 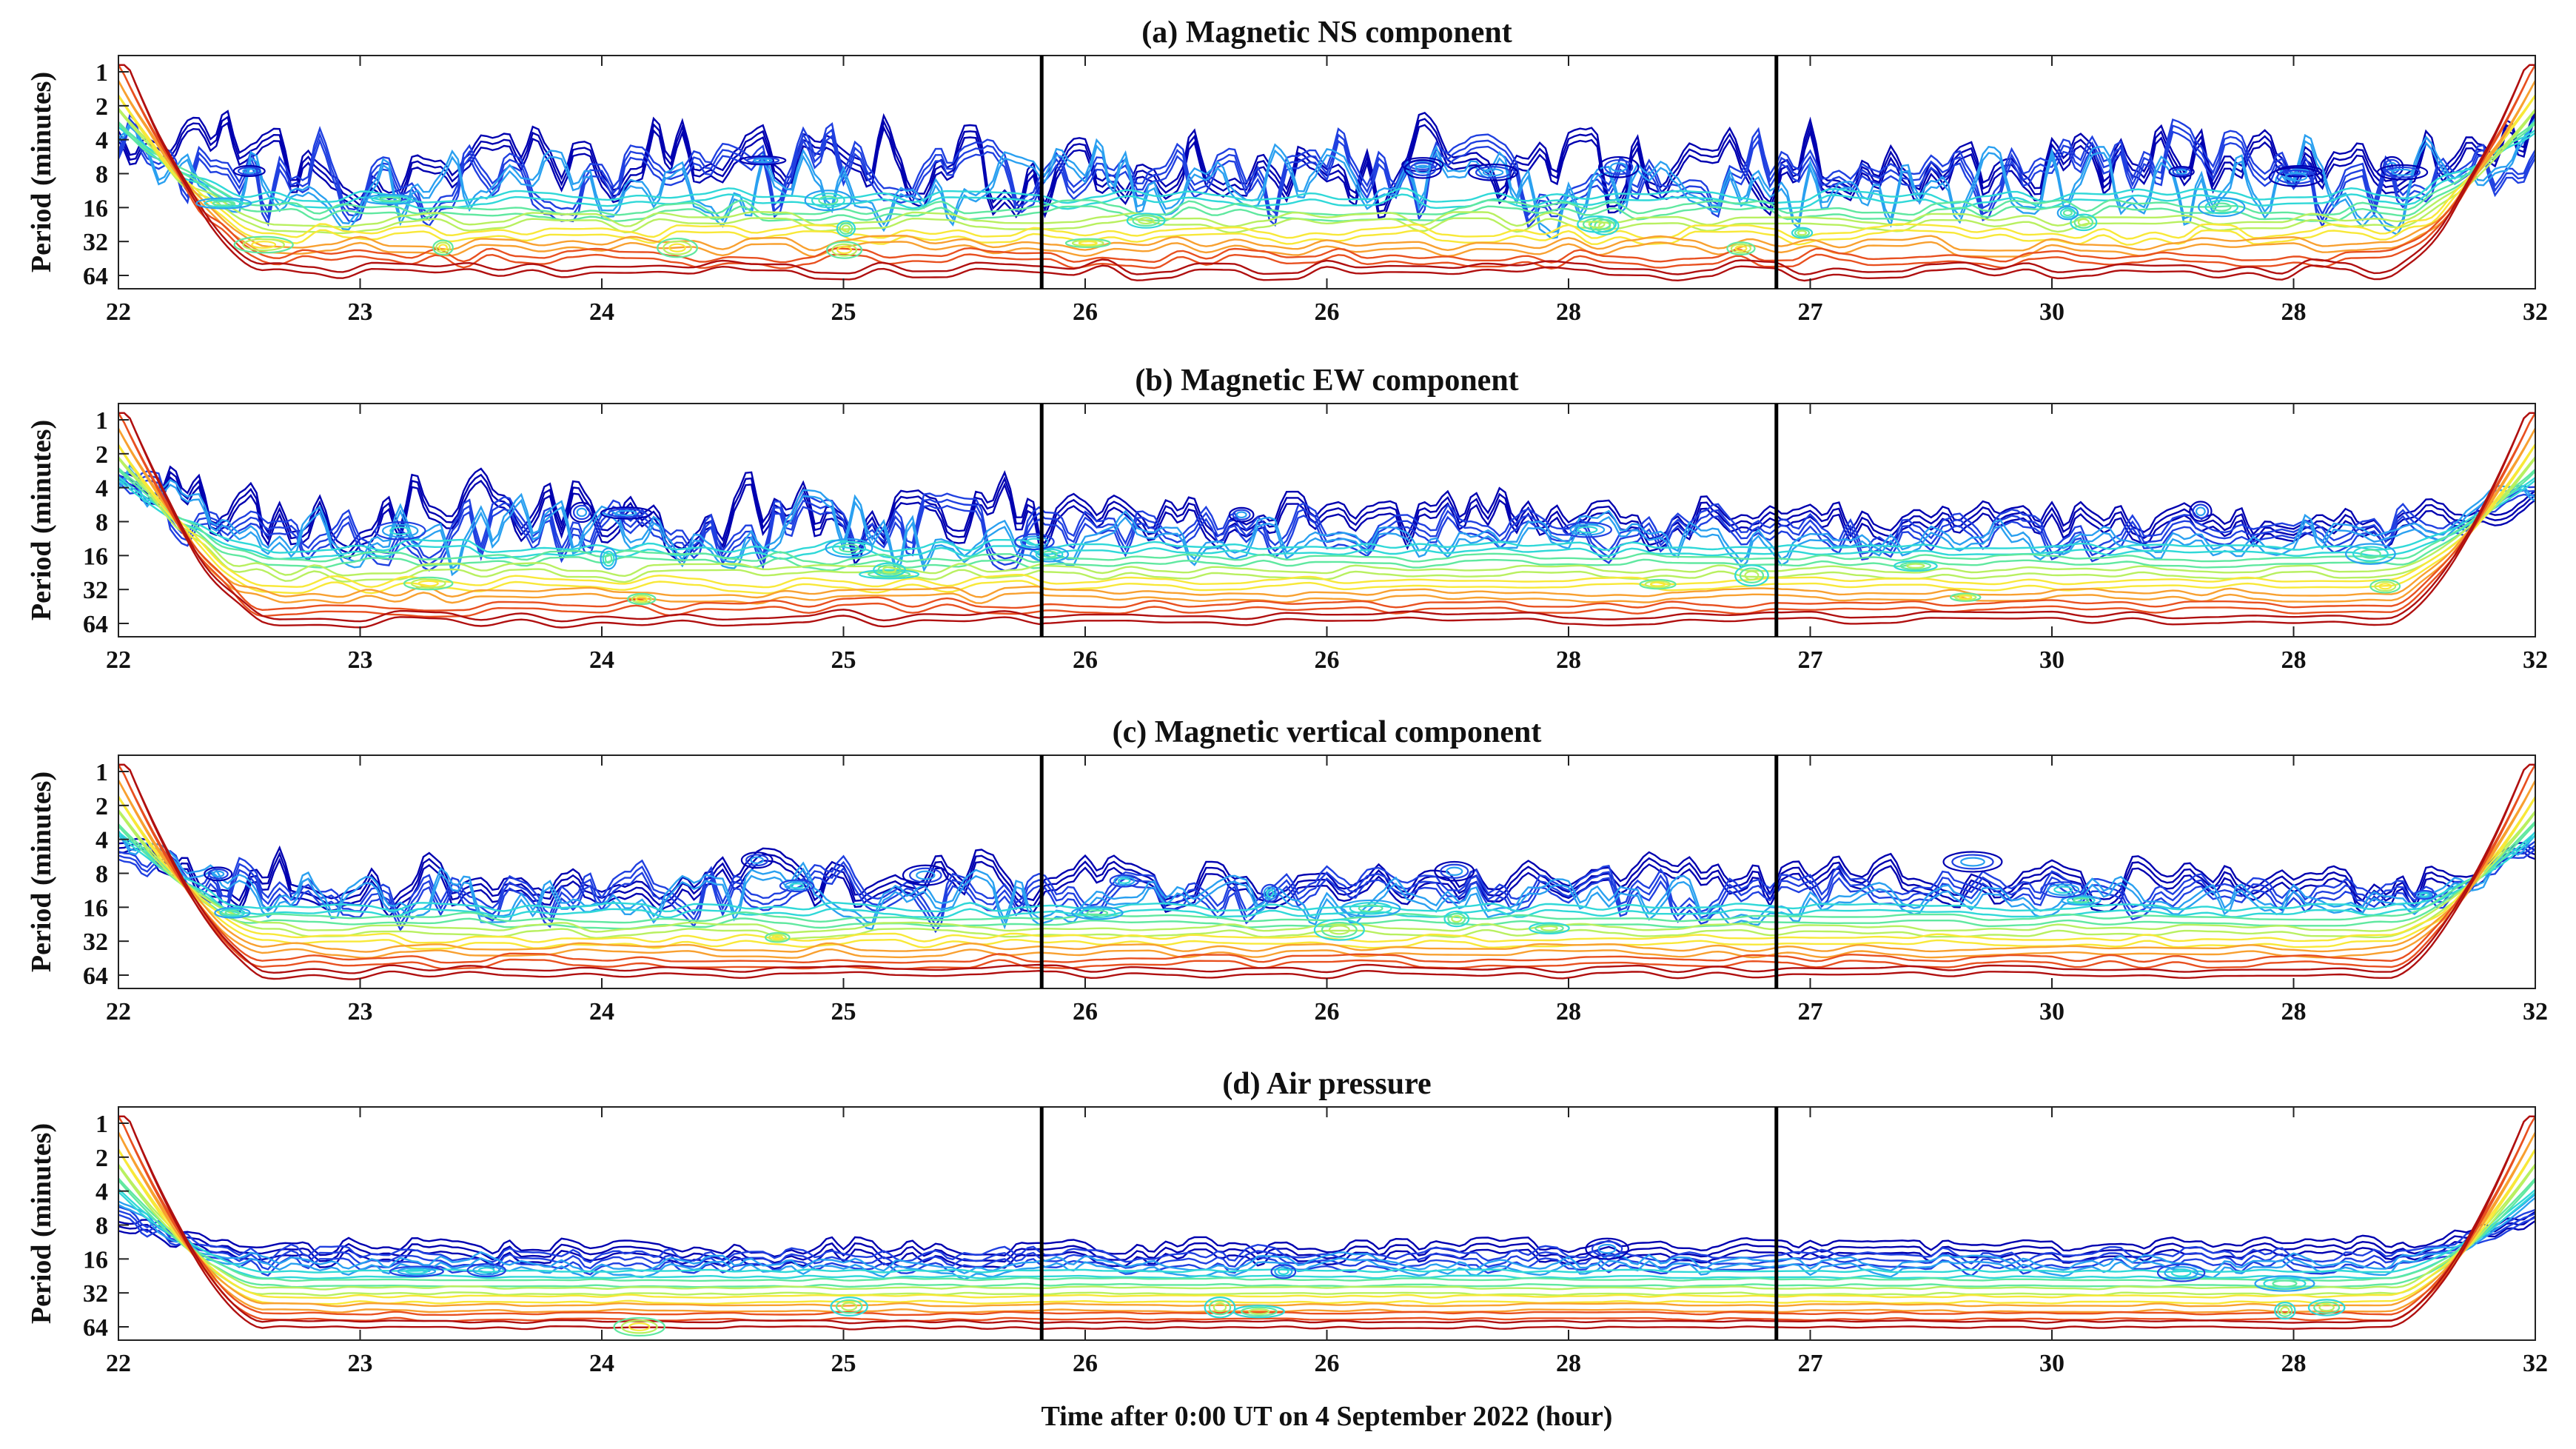 What do you see at coordinates (1326, 381) in the screenshot?
I see `panel-title: (b) Magnetic EW component` at bounding box center [1326, 381].